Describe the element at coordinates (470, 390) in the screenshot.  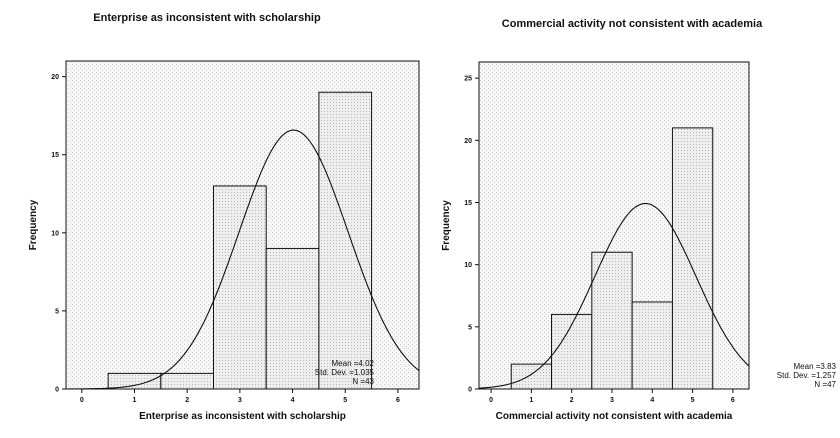
I see `chart-2-y-tick-label-0: 0` at that location.